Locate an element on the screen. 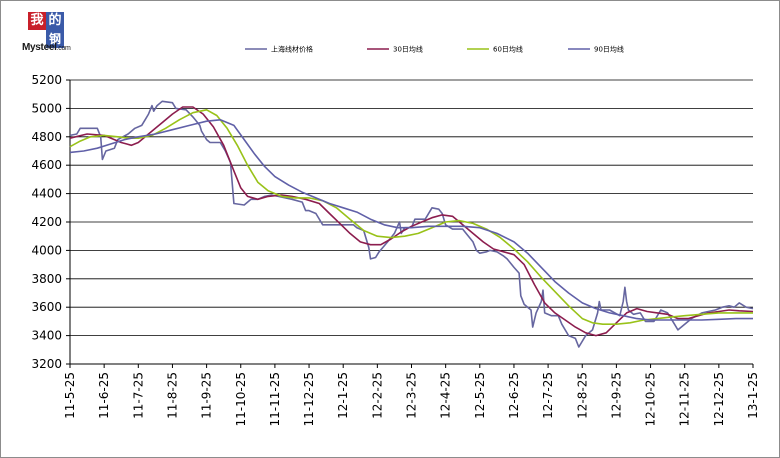 This screenshot has height=458, width=780. y-tick-label: 4600 is located at coordinates (46, 165).